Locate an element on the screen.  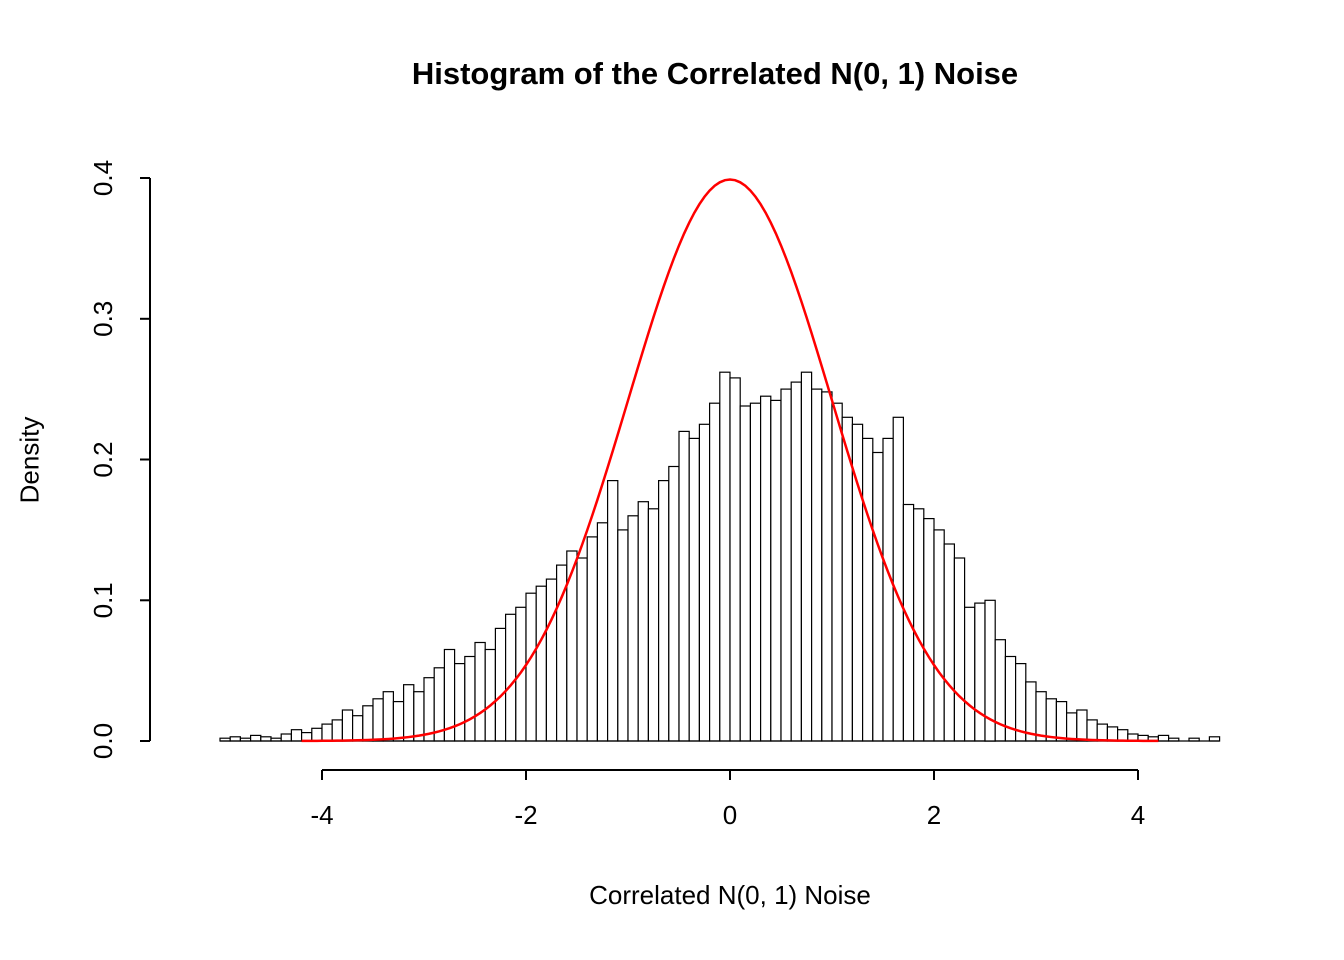
y-tick-label: 0.3 is located at coordinates (103, 319).